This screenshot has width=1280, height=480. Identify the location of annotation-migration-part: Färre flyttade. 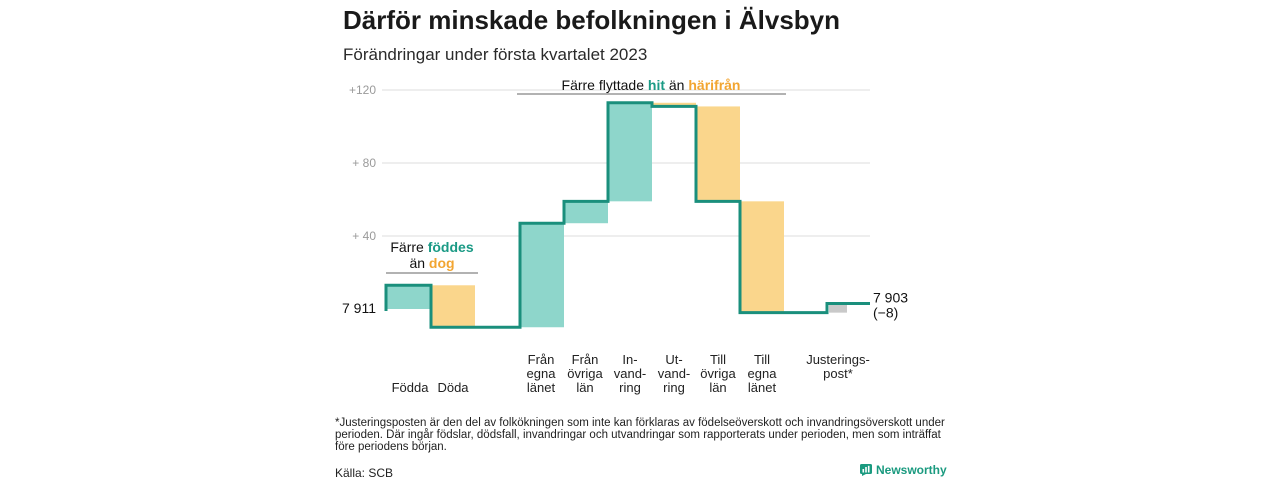
(605, 85).